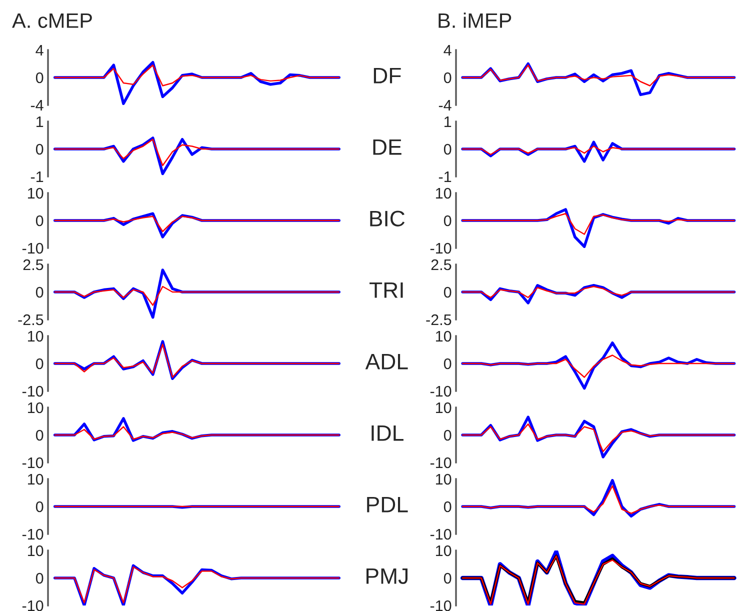 The width and height of the screenshot is (742, 611). What do you see at coordinates (387, 504) in the screenshot?
I see `y-axis-title: PDL` at bounding box center [387, 504].